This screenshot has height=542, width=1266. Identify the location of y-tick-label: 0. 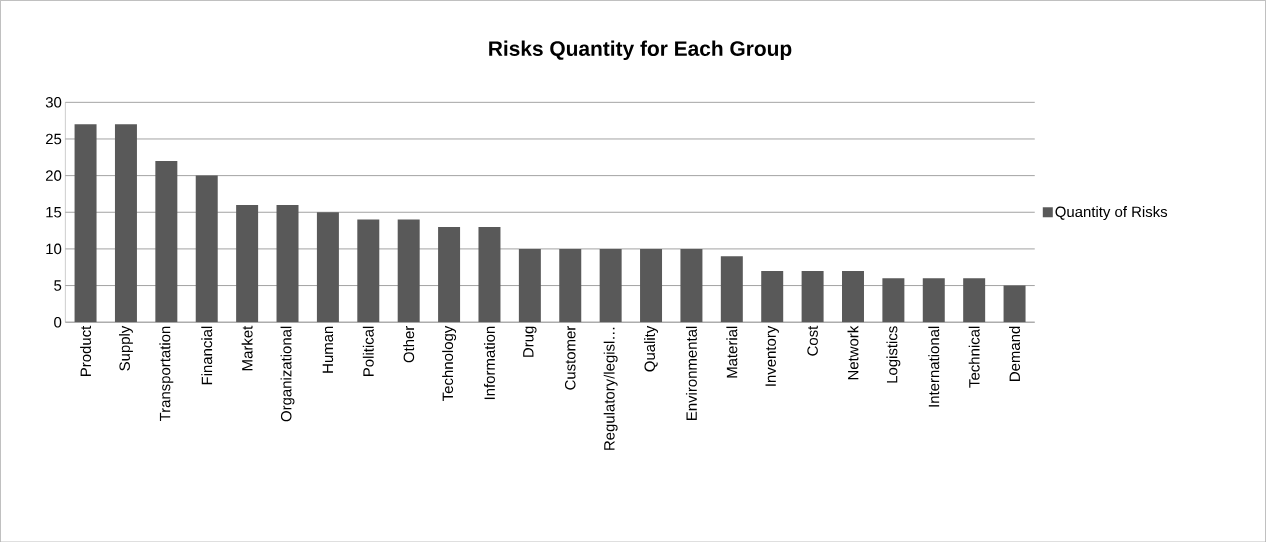
(58, 322).